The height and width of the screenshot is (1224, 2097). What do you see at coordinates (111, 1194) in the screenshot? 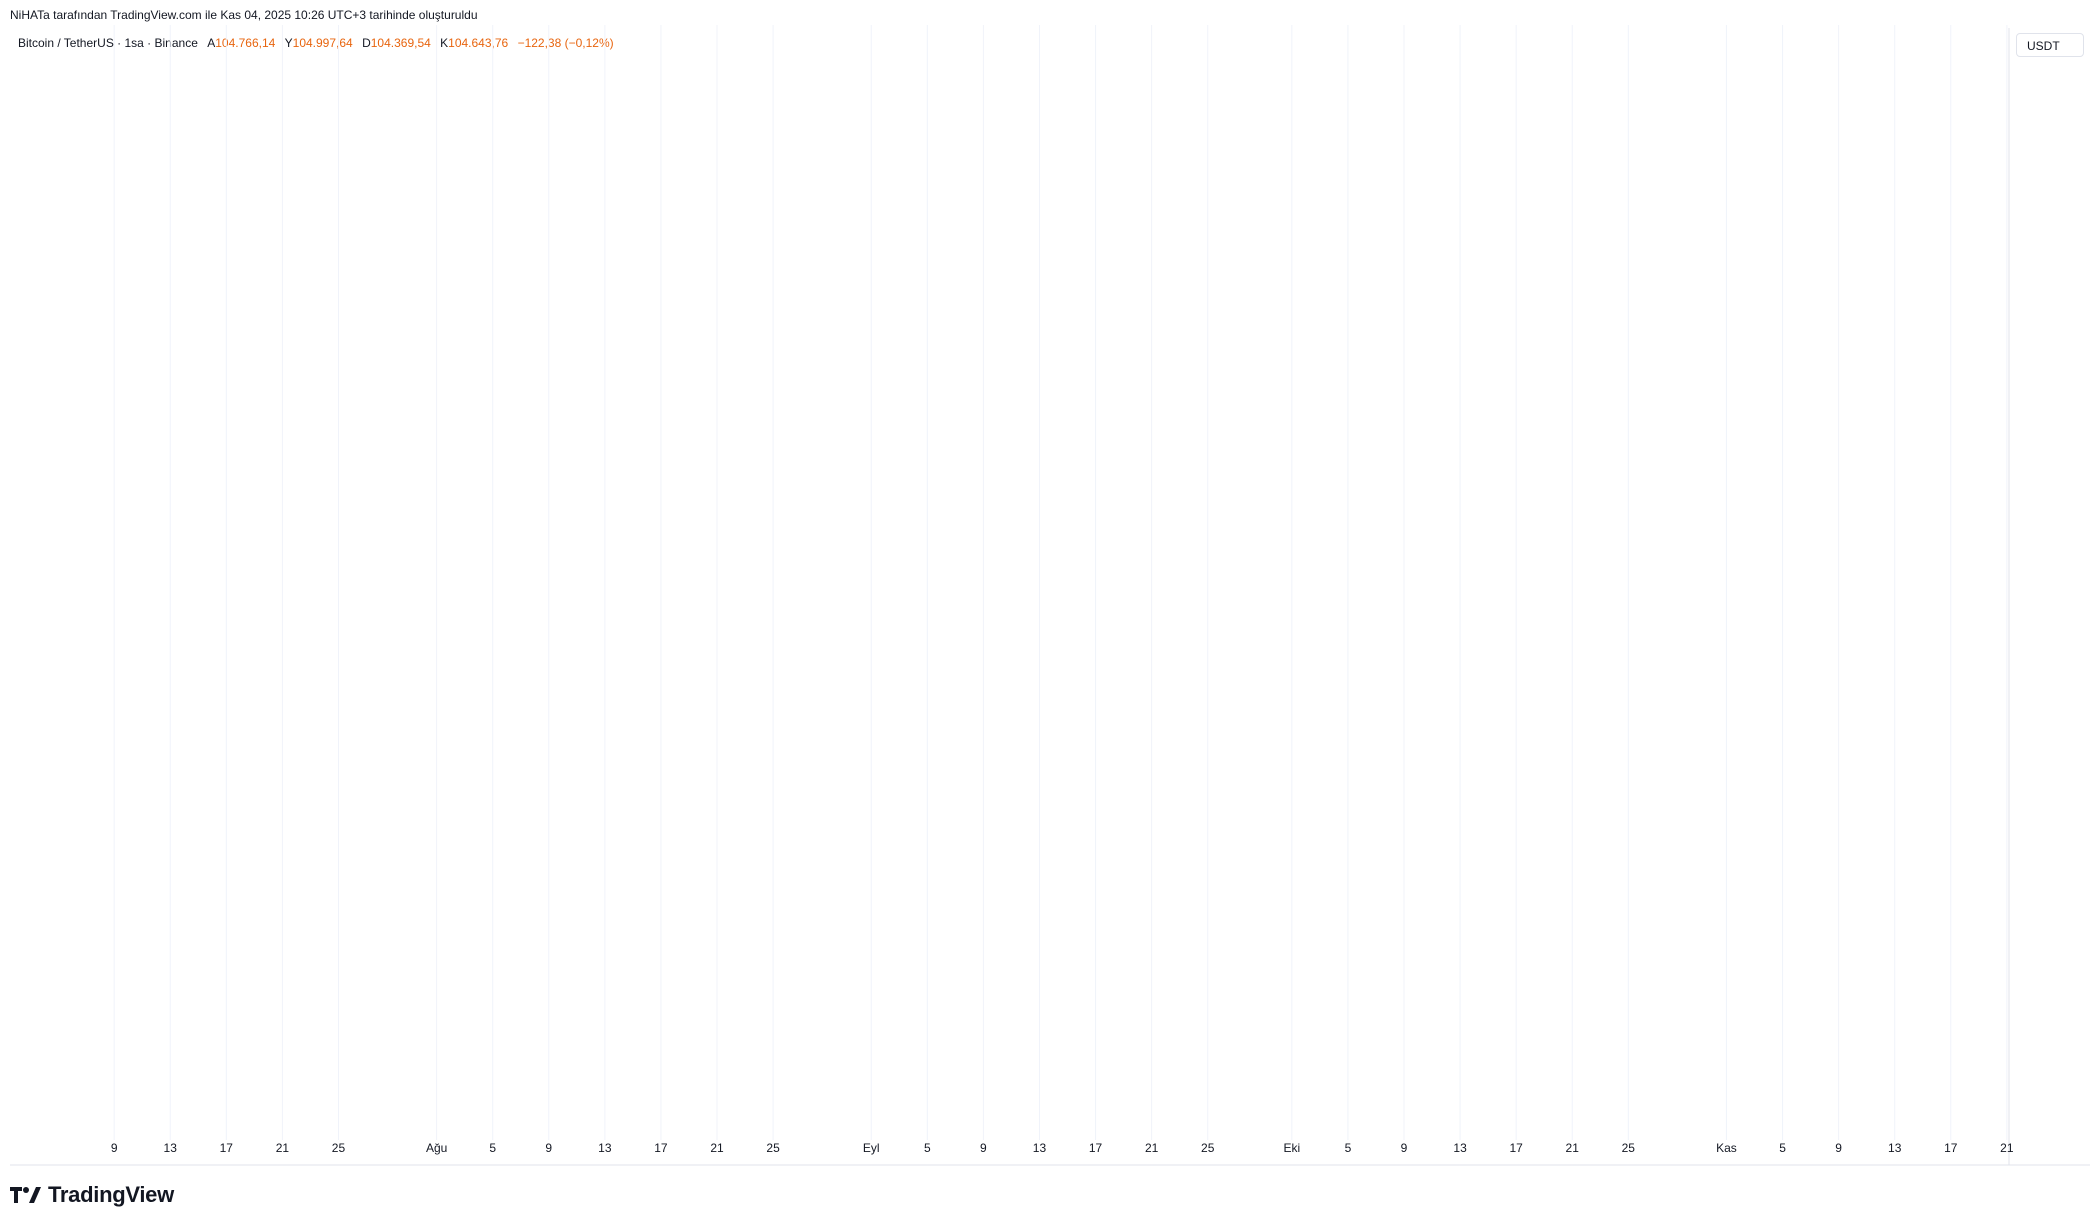
I see `tradingview-logo-text: TradingView` at bounding box center [111, 1194].